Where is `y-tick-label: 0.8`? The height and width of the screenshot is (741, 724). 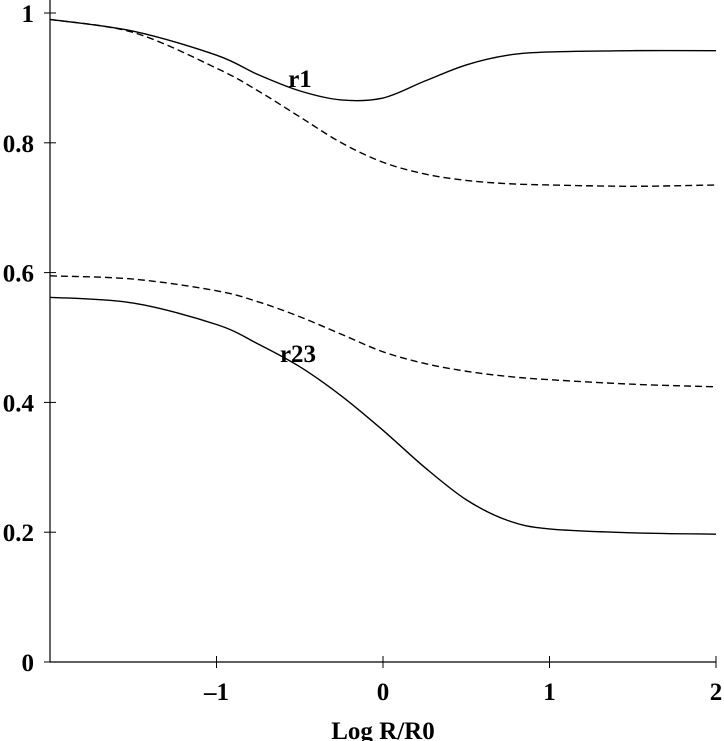
y-tick-label: 0.8 is located at coordinates (18, 144).